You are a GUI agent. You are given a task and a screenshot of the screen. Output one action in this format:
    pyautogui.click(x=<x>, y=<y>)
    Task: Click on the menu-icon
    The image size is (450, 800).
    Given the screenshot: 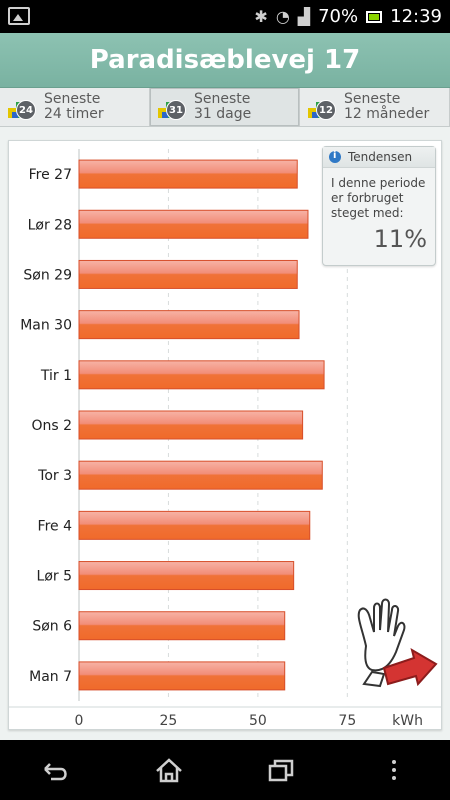 What is the action you would take?
    pyautogui.click(x=393, y=770)
    